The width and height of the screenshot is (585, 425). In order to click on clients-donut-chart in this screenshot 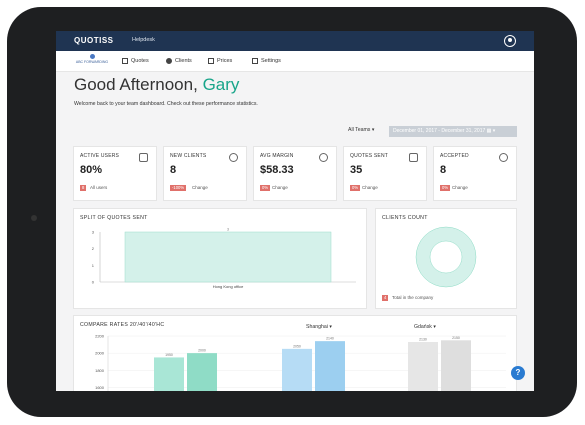, I will do `click(446, 257)`.